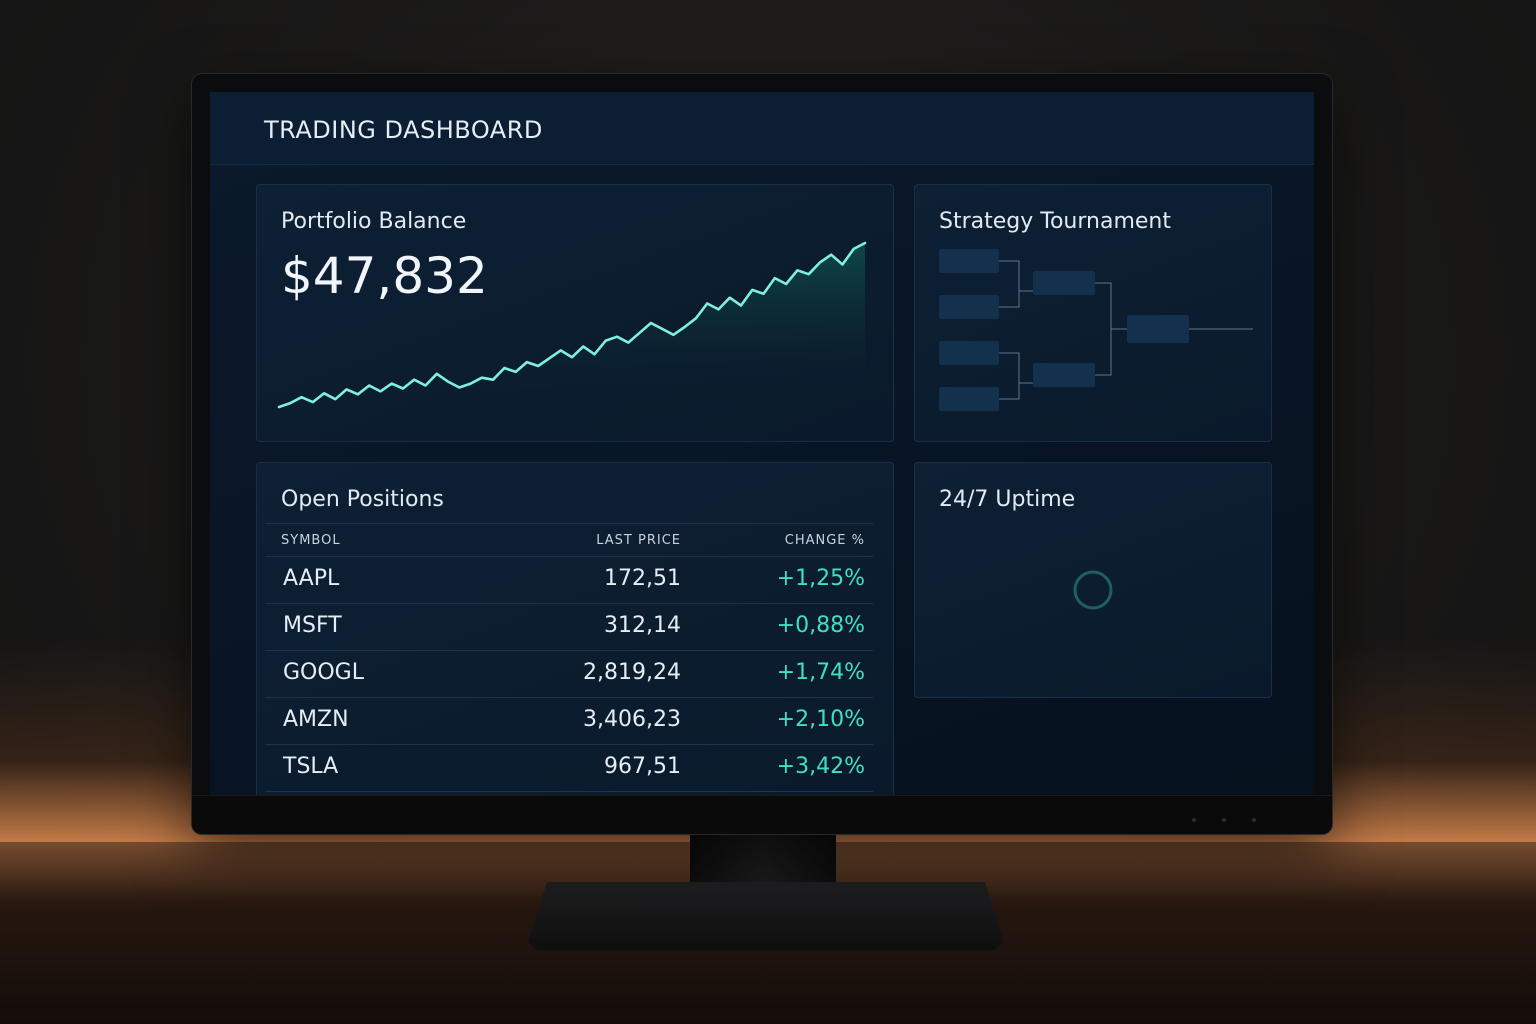  What do you see at coordinates (569, 674) in the screenshot?
I see `table-row: GOOGL 2,819,24 +1,74%` at bounding box center [569, 674].